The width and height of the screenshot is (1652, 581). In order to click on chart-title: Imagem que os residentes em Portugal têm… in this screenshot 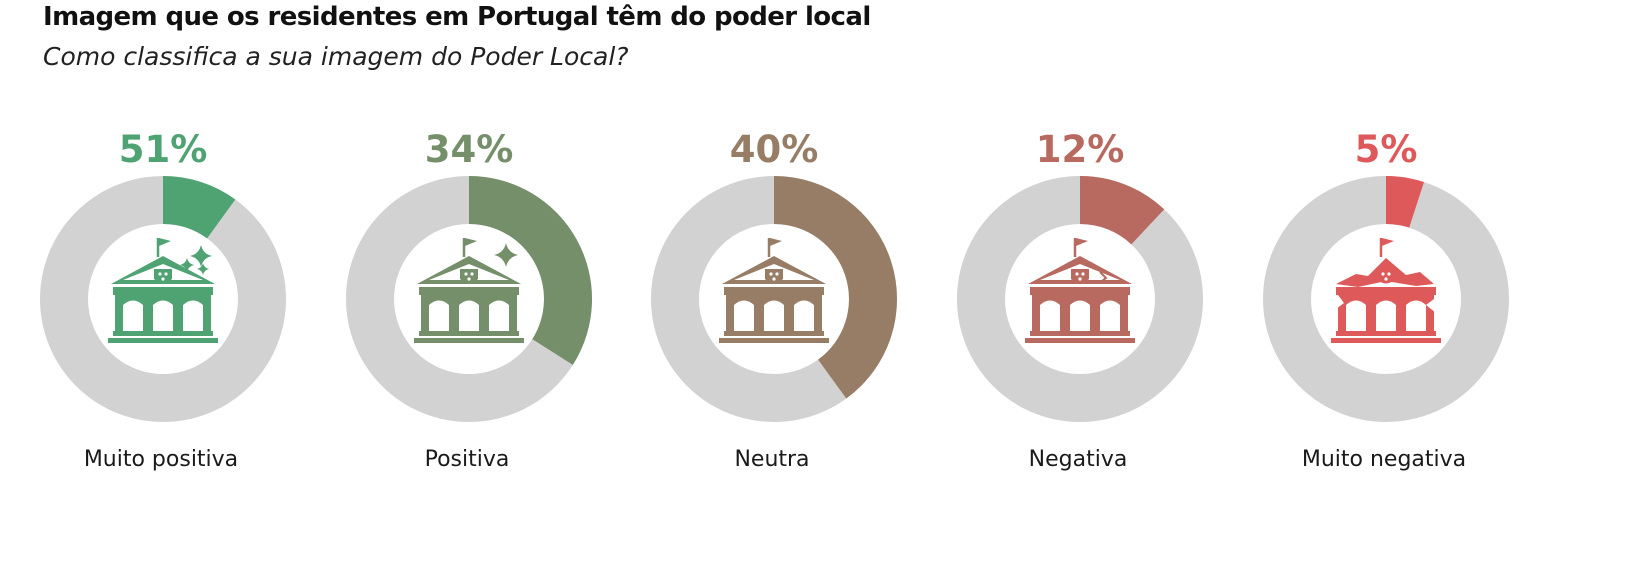, I will do `click(457, 17)`.